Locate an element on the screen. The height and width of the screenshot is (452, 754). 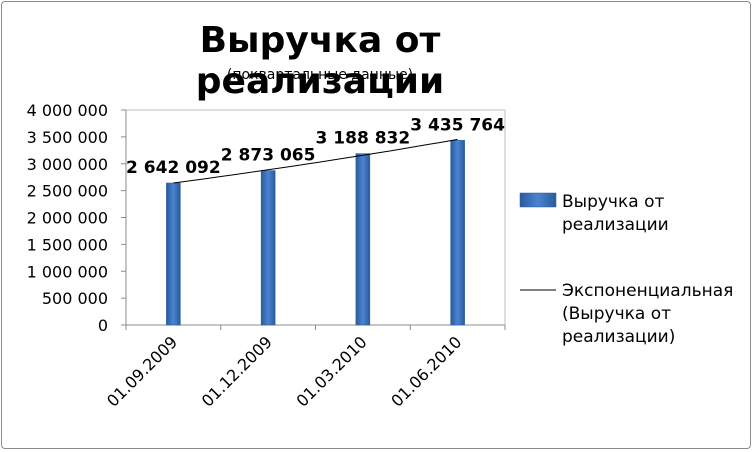
data-label: 2 873 065 is located at coordinates (268, 156).